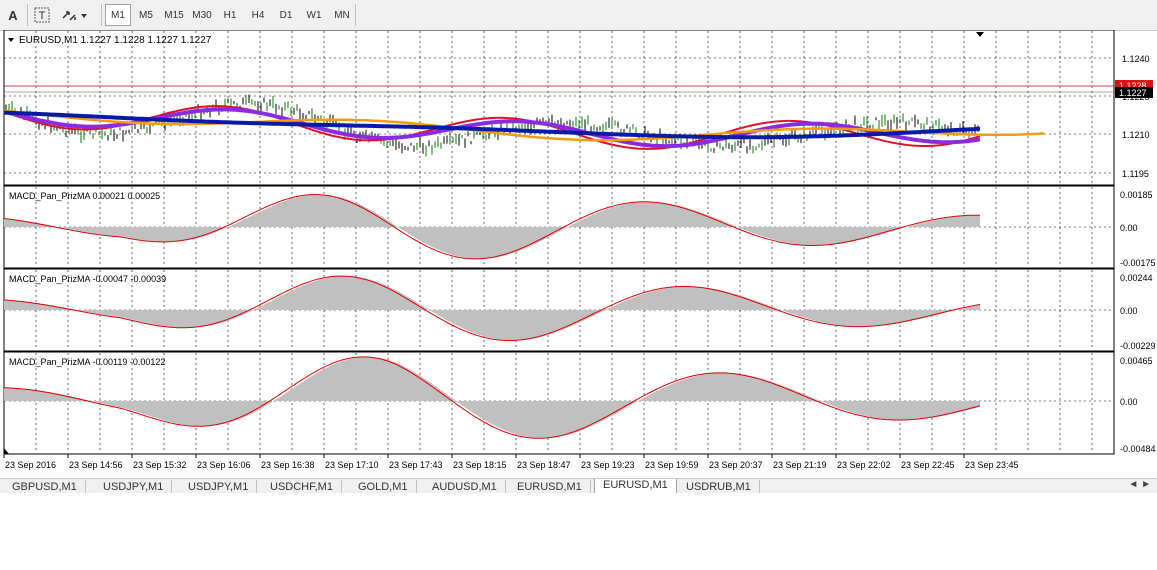 The image size is (1157, 570). What do you see at coordinates (736, 465) in the screenshot?
I see `time-label: 23 Sep 20:37` at bounding box center [736, 465].